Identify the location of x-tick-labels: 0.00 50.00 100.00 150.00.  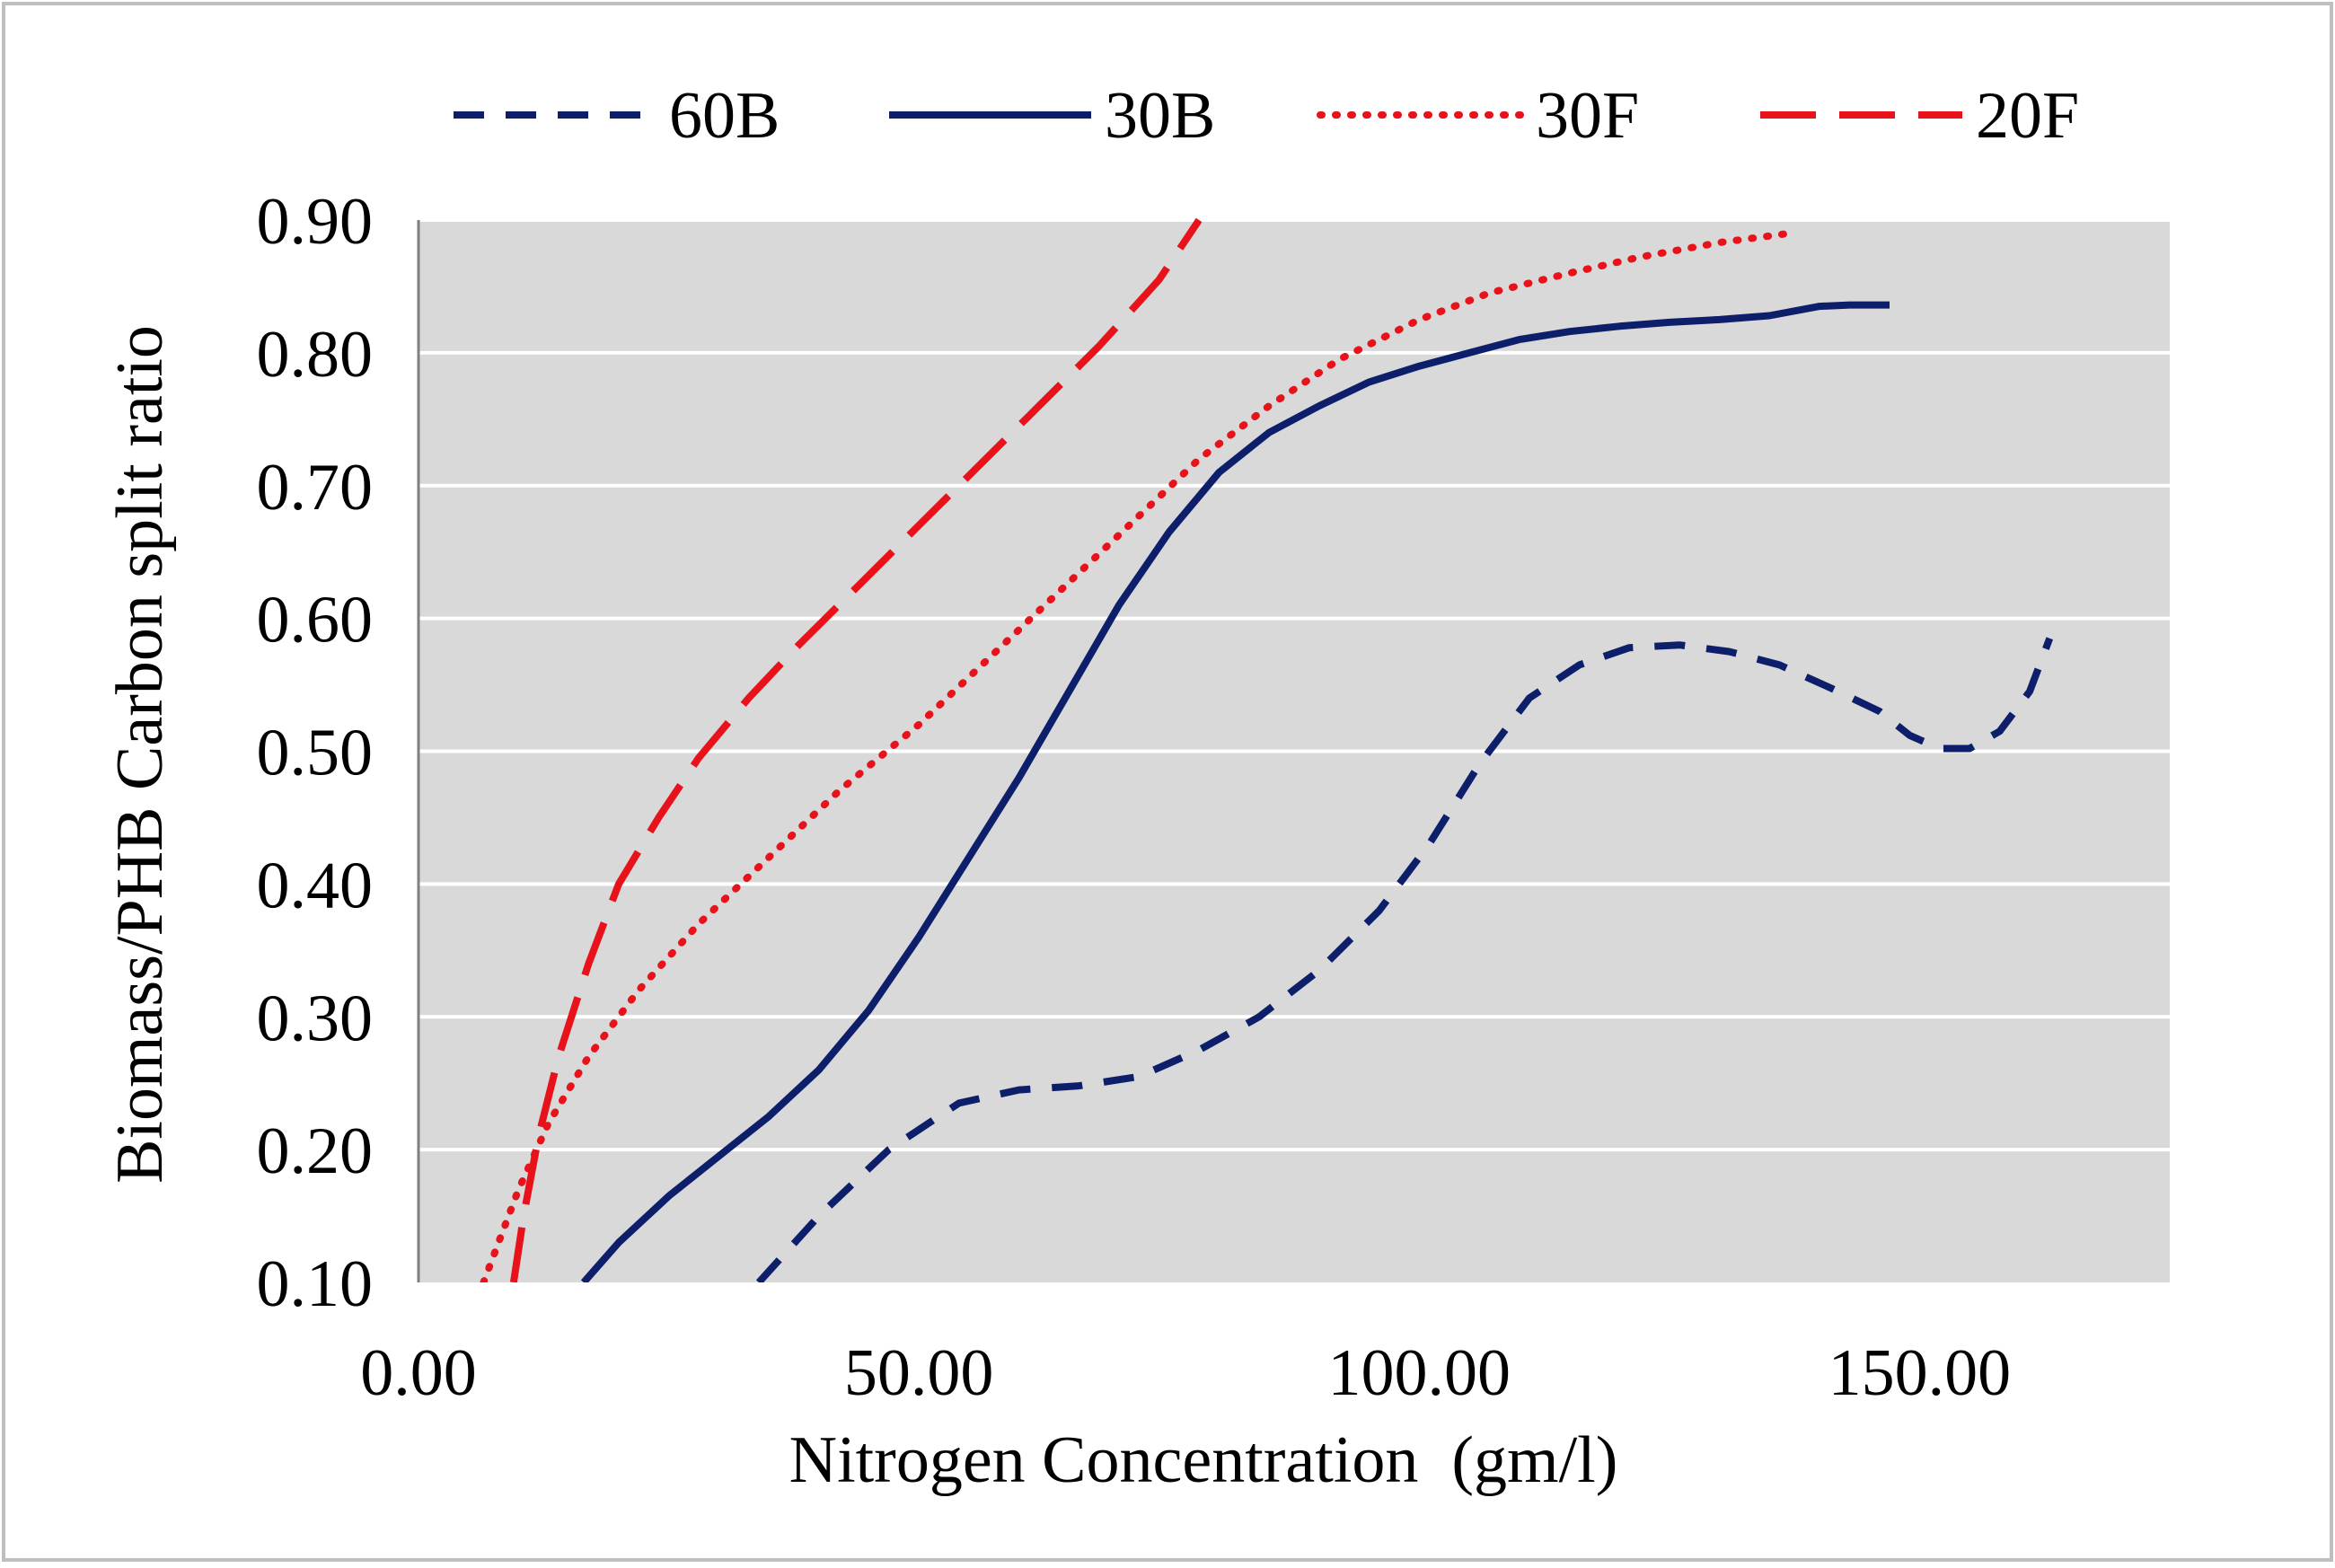
(1185, 1373).